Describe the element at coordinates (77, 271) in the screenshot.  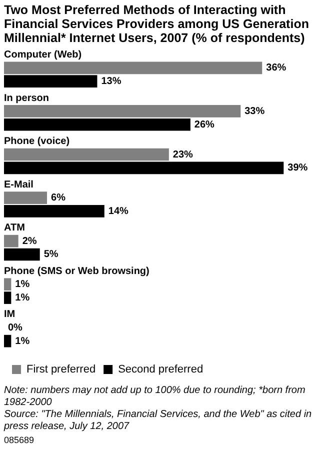
I see `y-tick-label: Phone (SMS or Web browsing)` at that location.